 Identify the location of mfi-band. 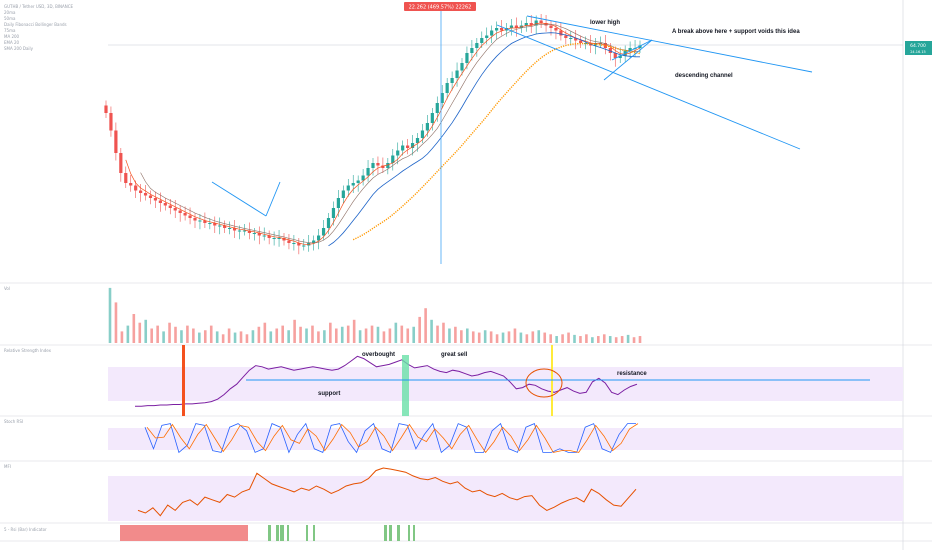
(505, 498).